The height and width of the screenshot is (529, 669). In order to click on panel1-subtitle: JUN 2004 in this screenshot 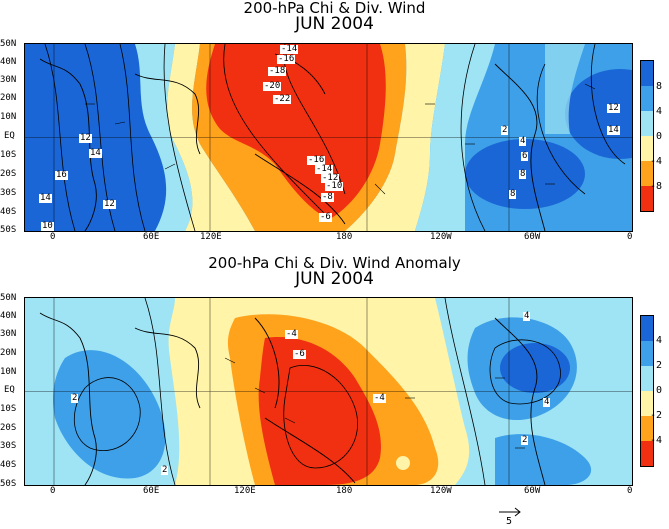, I will do `click(334, 24)`.